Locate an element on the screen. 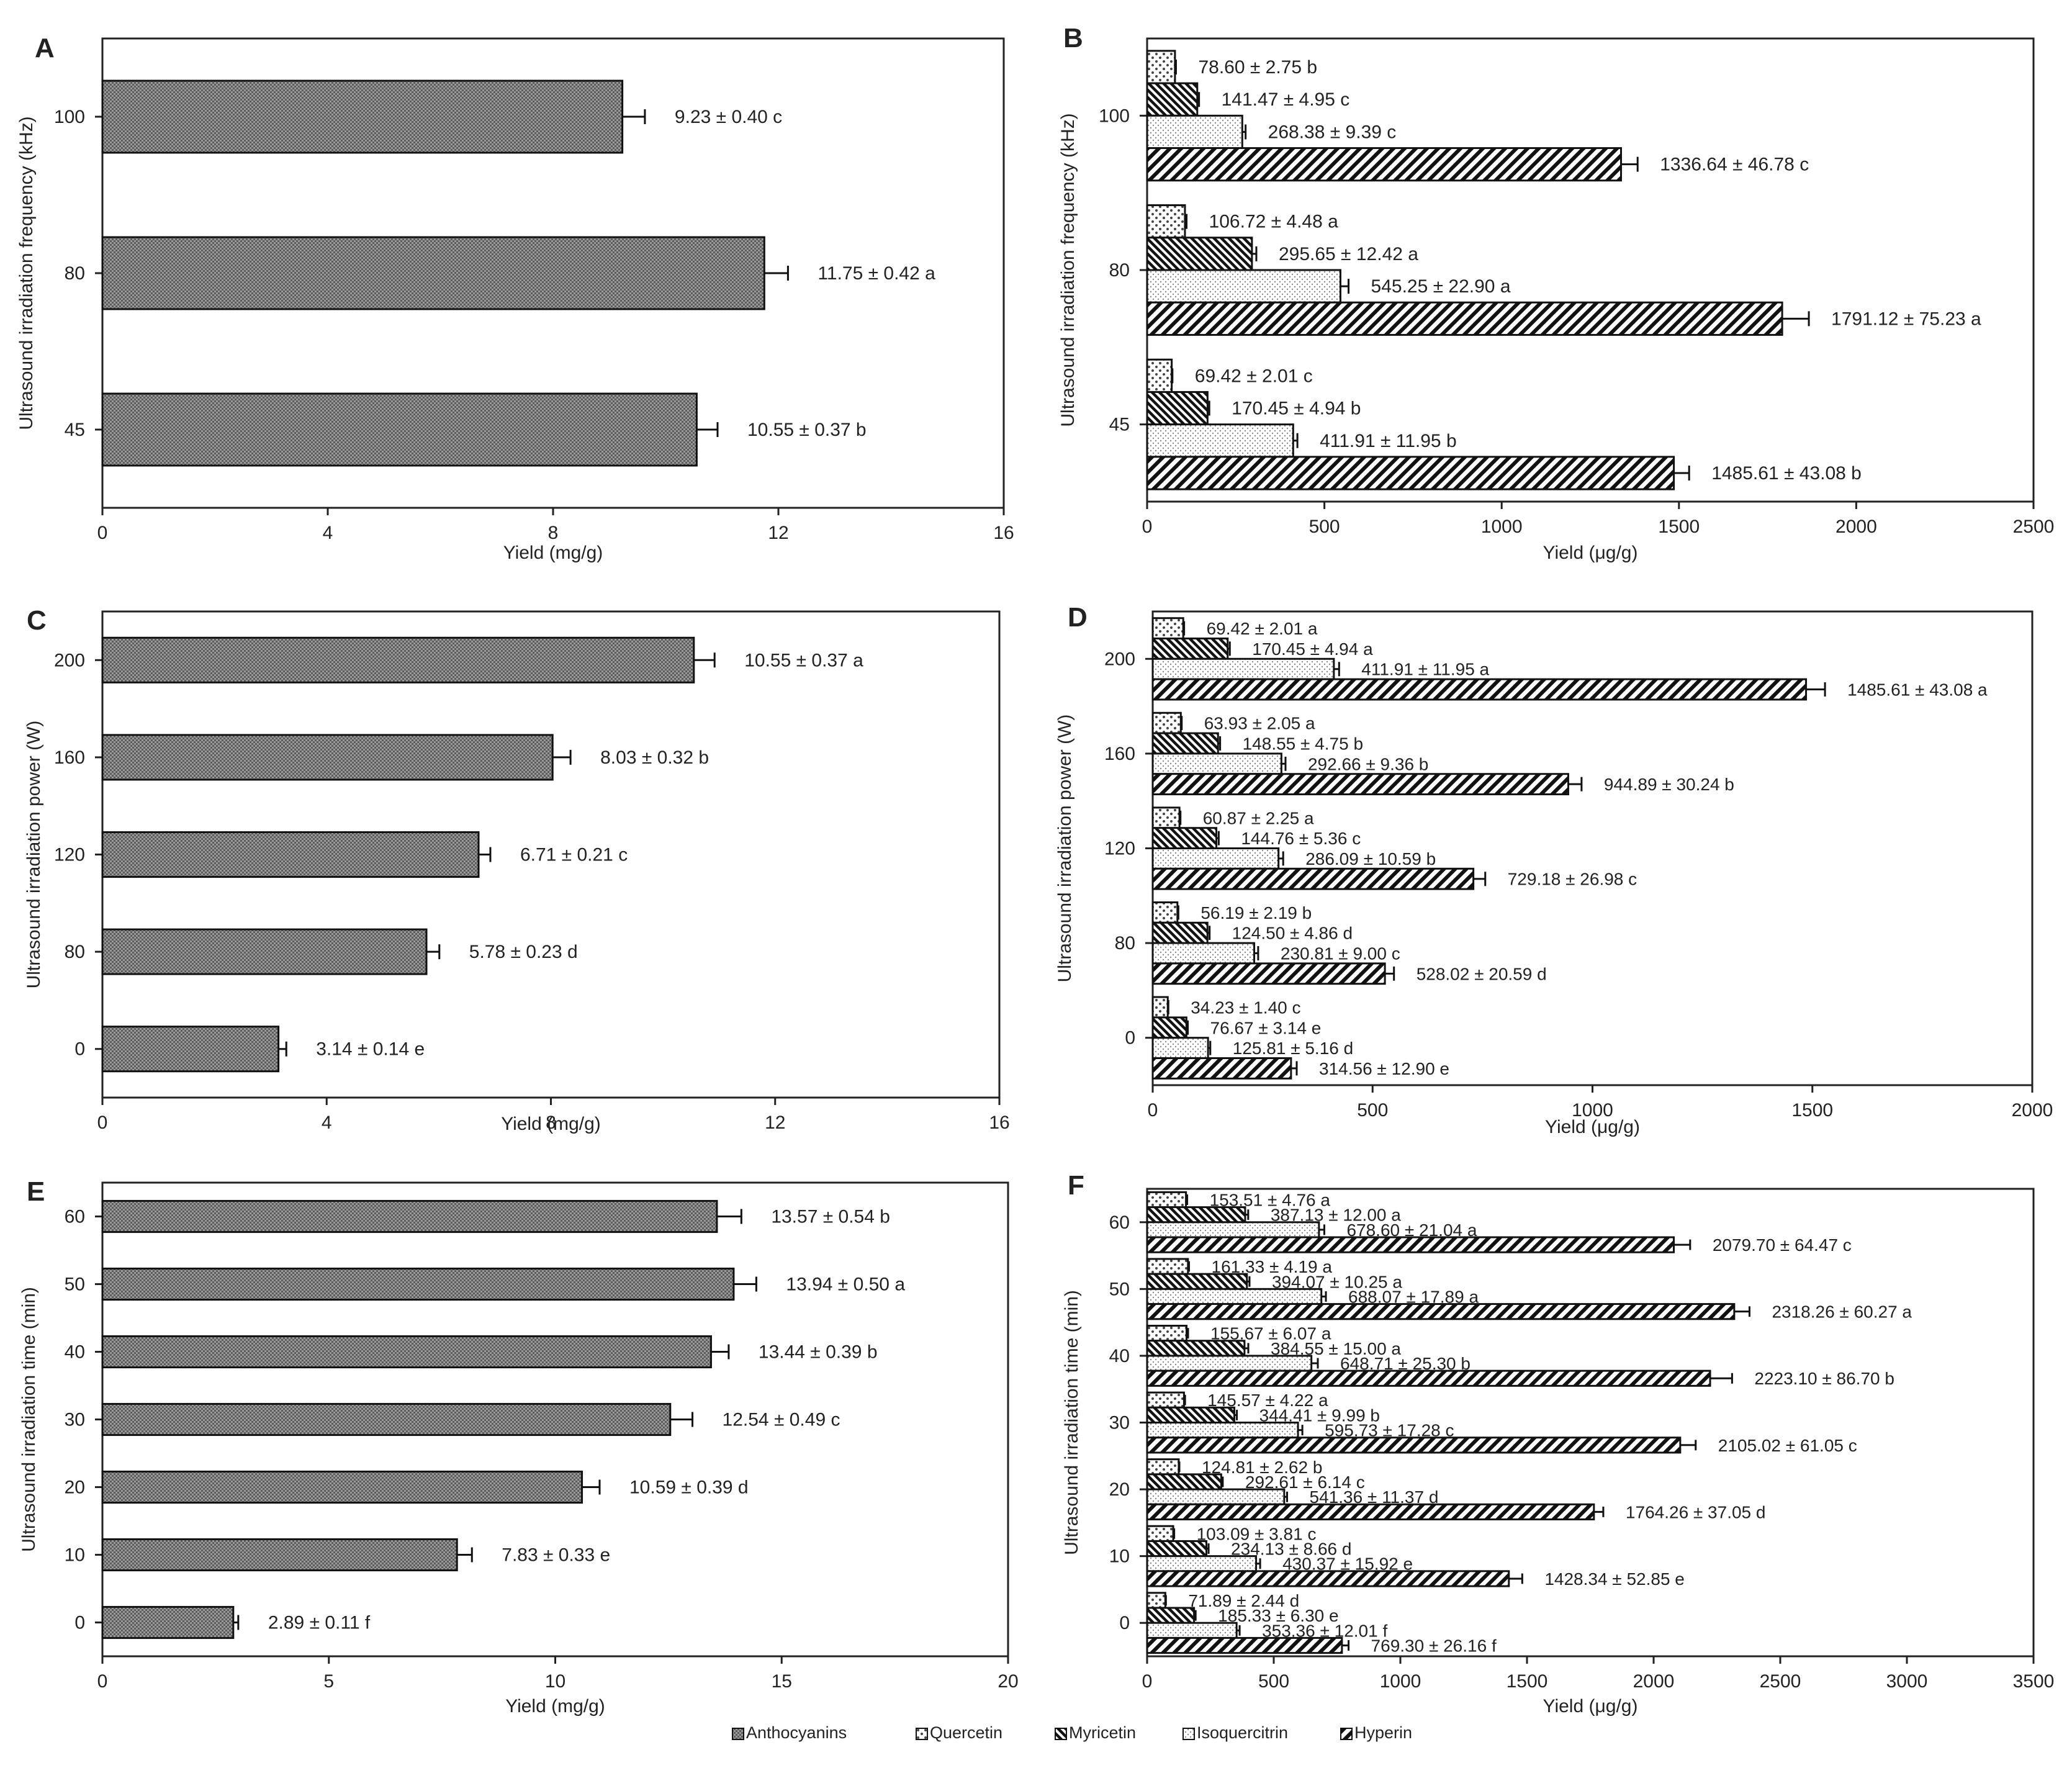 The image size is (2072, 1773). panel-letter: C is located at coordinates (37, 620).